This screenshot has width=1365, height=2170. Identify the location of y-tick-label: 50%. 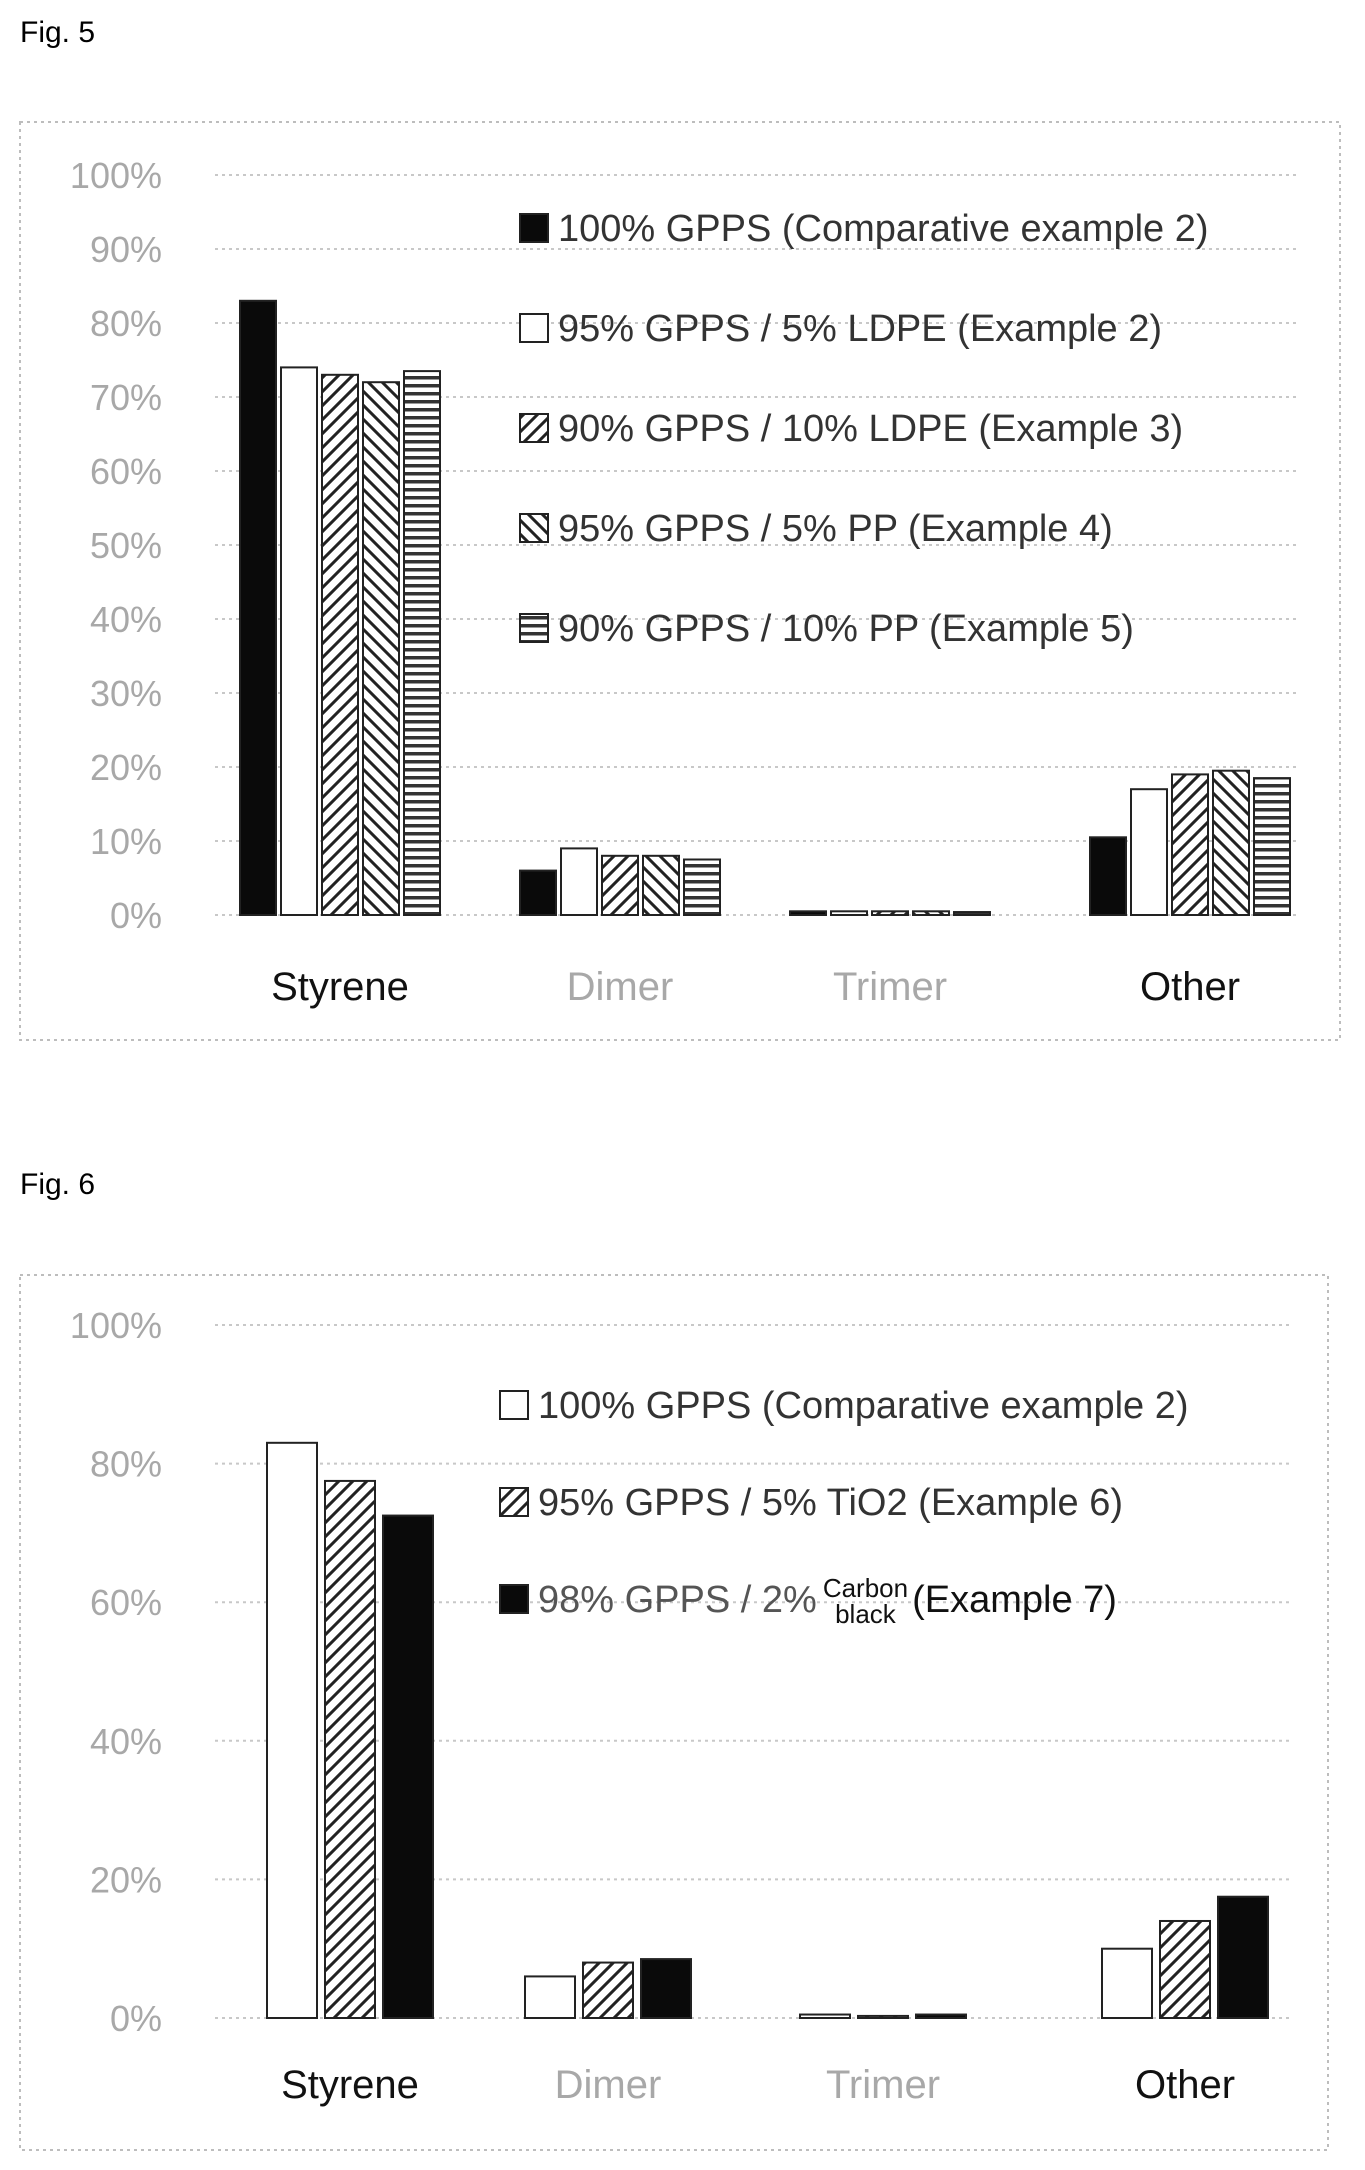
(126, 545).